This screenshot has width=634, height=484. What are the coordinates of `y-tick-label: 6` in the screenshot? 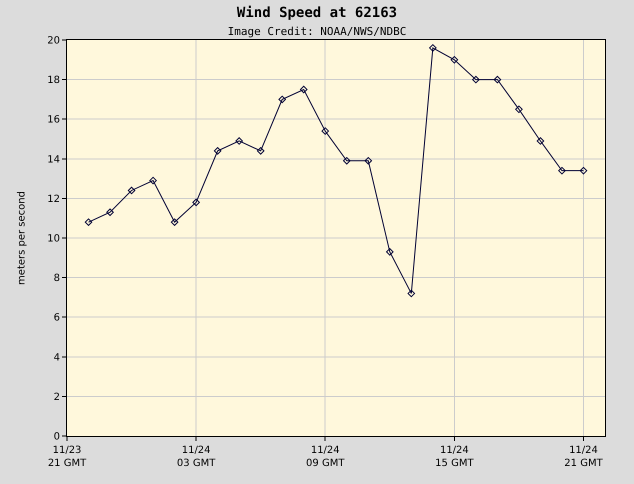 It's located at (57, 318).